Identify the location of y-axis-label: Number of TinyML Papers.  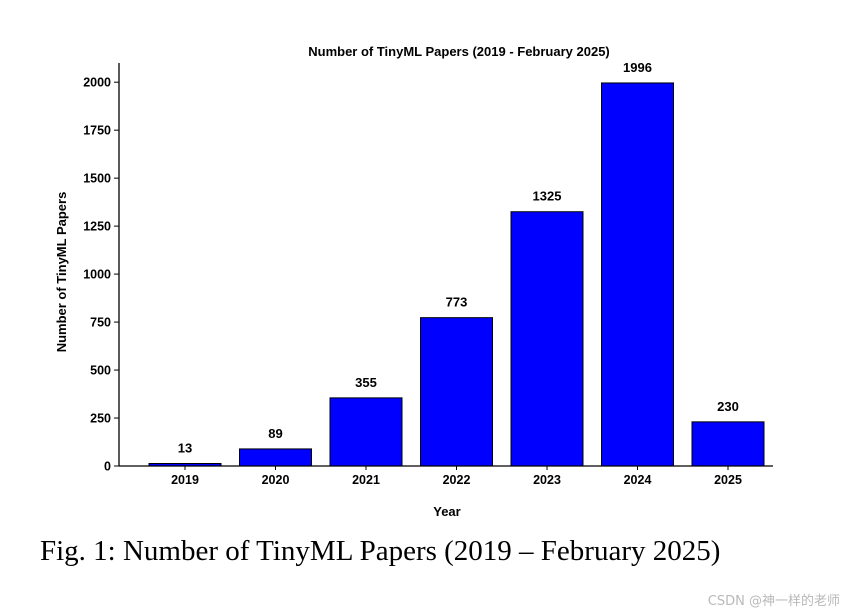
(61, 272).